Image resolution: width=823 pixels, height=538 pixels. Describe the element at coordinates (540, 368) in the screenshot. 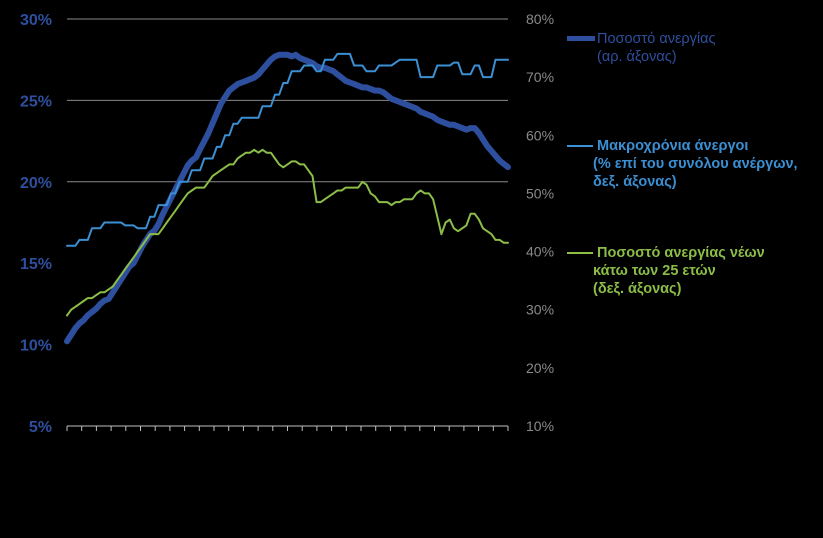

I see `right-tick-label: 20%` at that location.